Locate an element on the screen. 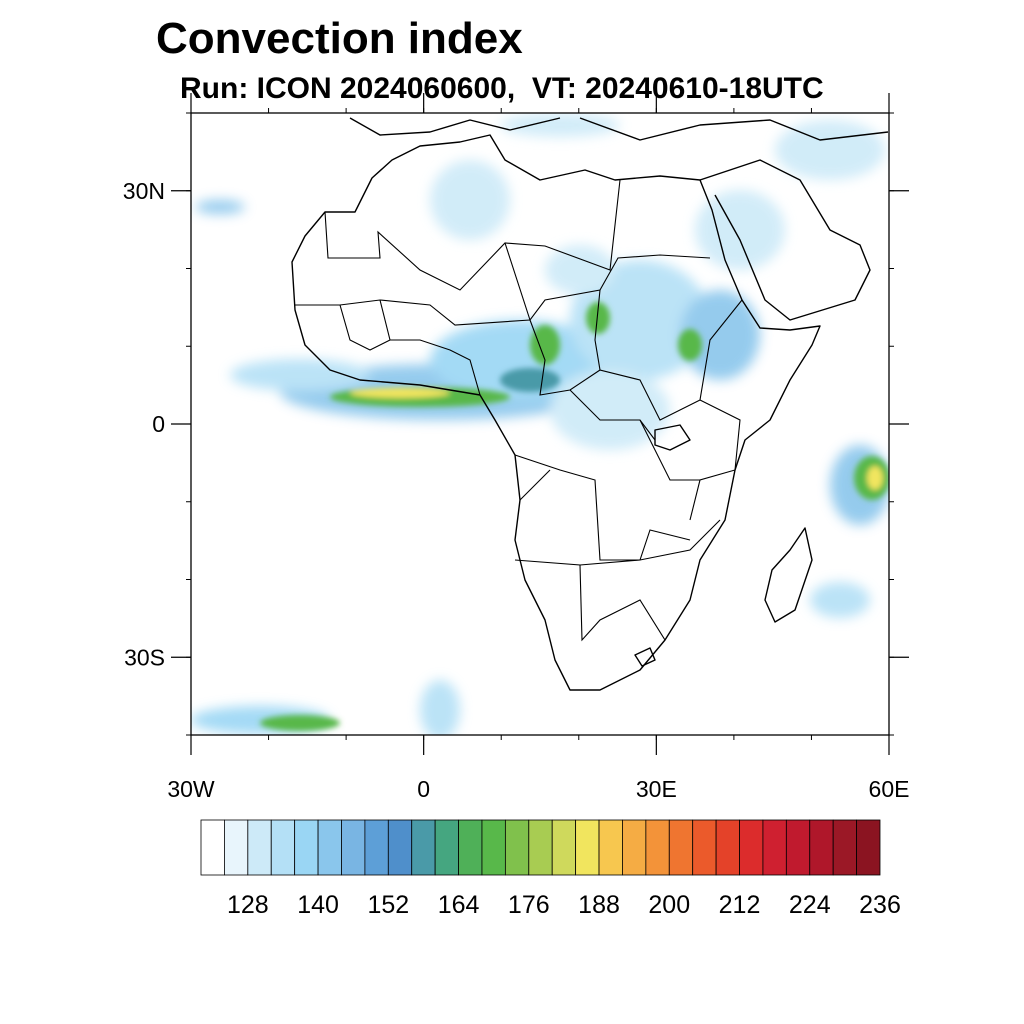 The image size is (1024, 1024). colorbar-tick-label: 176 is located at coordinates (529, 905).